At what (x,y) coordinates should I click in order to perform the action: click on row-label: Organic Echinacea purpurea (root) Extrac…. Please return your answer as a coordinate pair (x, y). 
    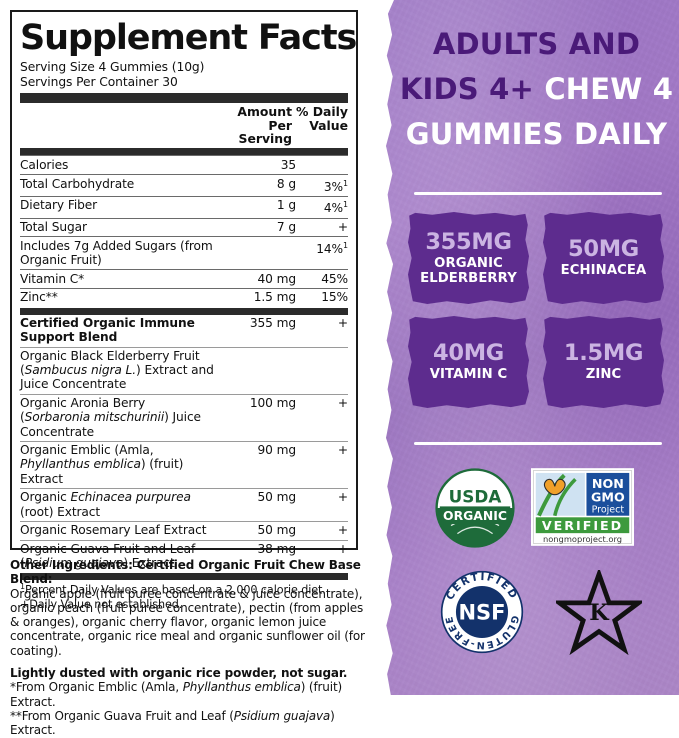
    Looking at the image, I should click on (105, 504).